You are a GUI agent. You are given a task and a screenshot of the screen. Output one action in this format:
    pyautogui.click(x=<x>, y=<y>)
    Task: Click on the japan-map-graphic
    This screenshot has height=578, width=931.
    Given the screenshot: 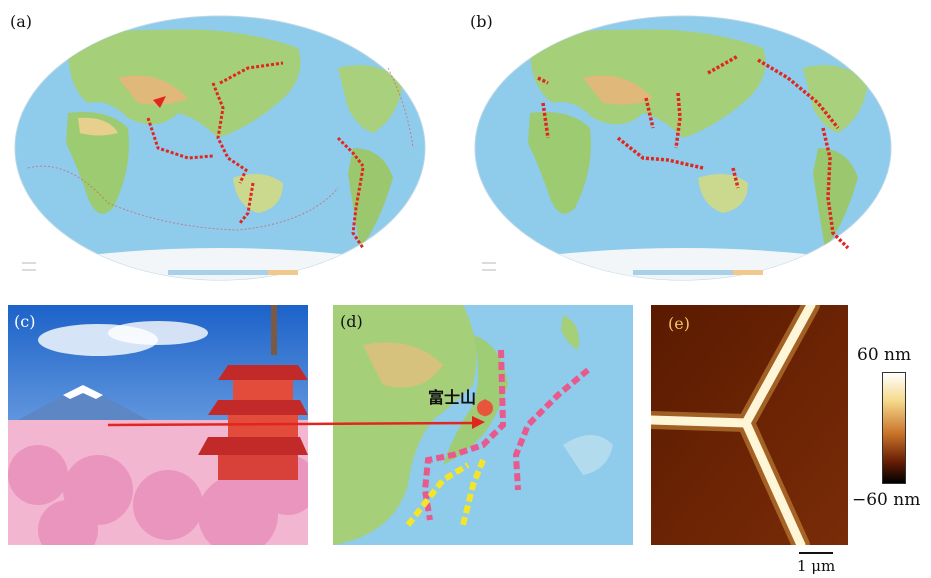 What is the action you would take?
    pyautogui.click(x=483, y=425)
    